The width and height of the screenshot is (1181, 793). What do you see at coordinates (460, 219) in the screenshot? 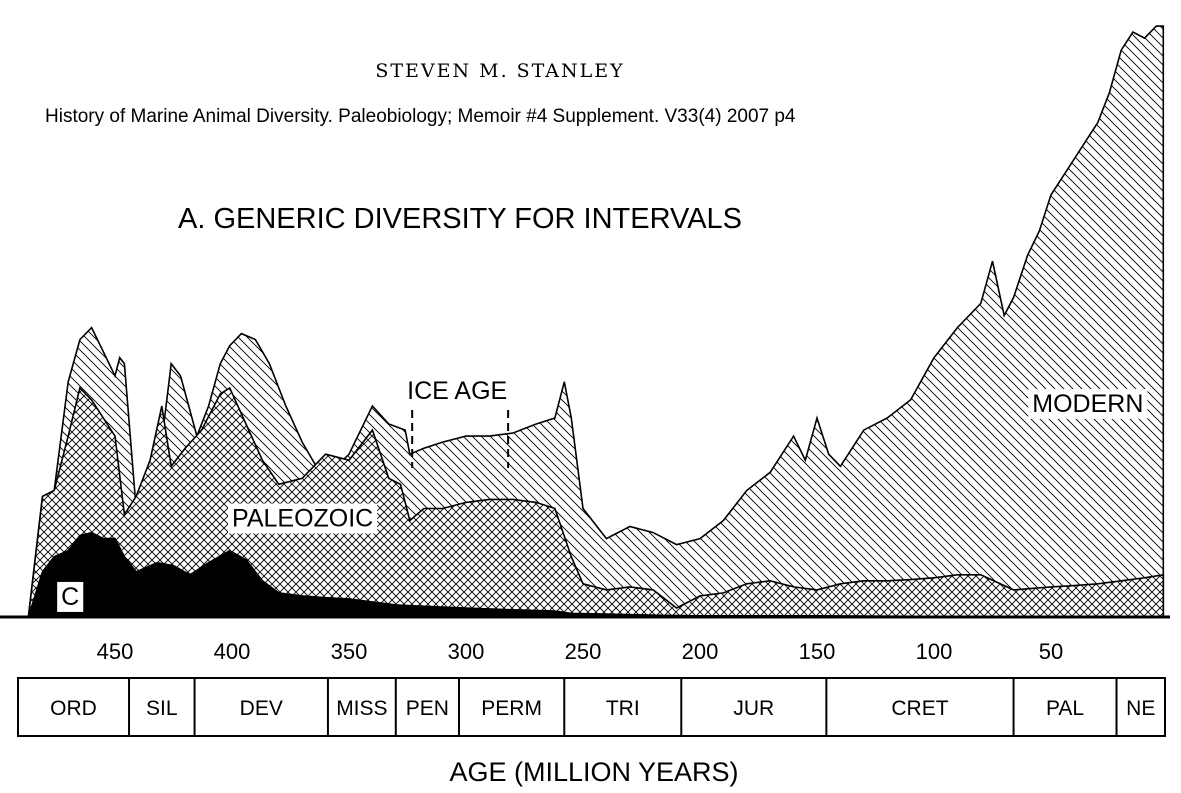
I see `chart-title: A. GENERIC DIVERSITY FOR INTERVALS` at bounding box center [460, 219].